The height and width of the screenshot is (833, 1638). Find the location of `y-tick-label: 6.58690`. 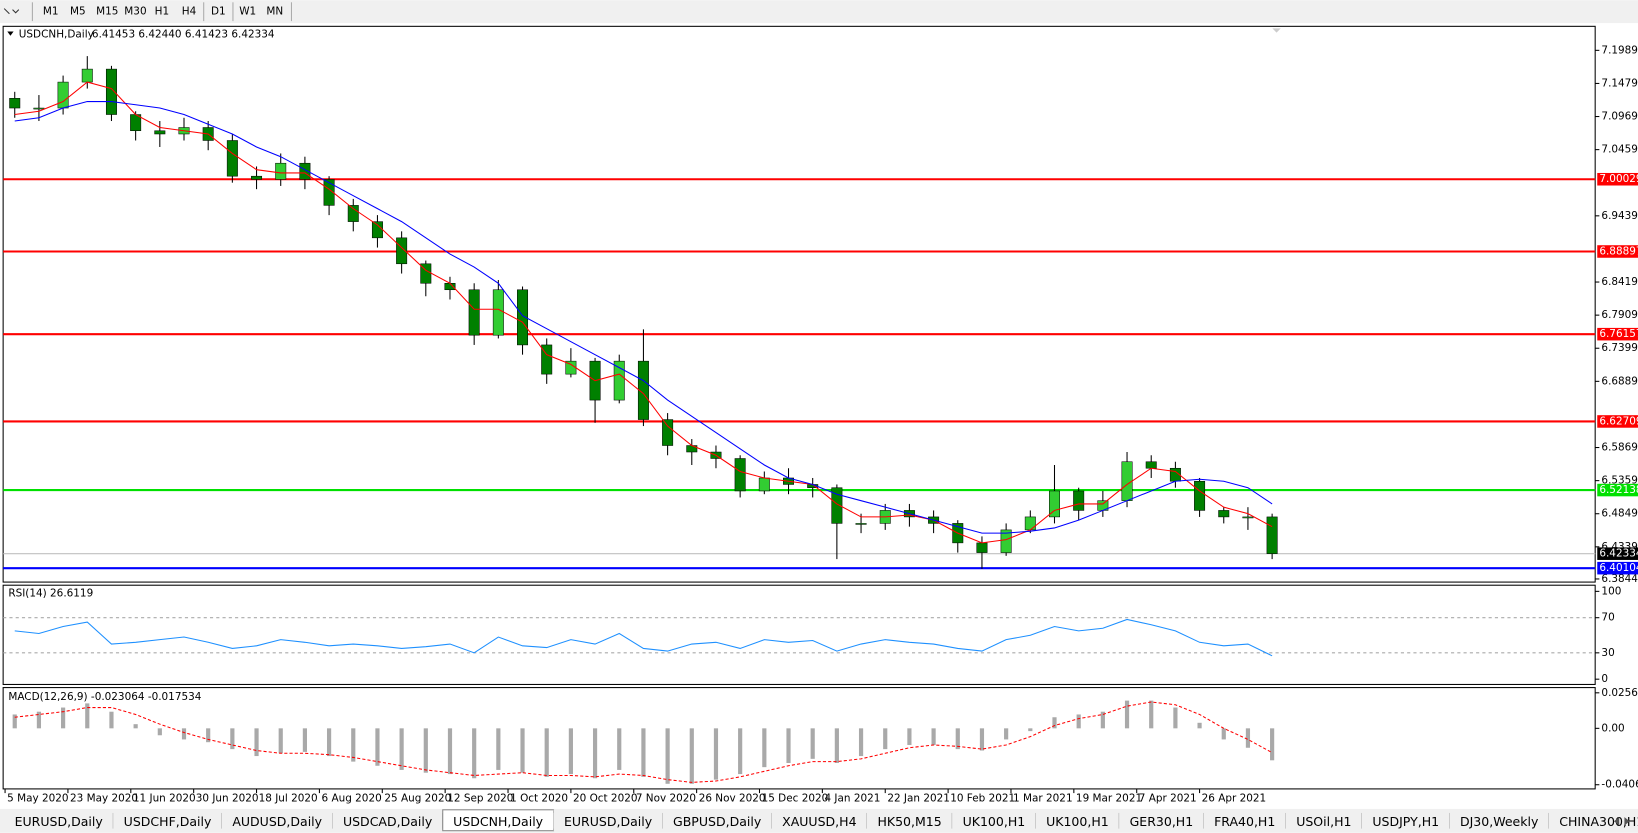

y-tick-label: 6.58690 is located at coordinates (1619, 448).